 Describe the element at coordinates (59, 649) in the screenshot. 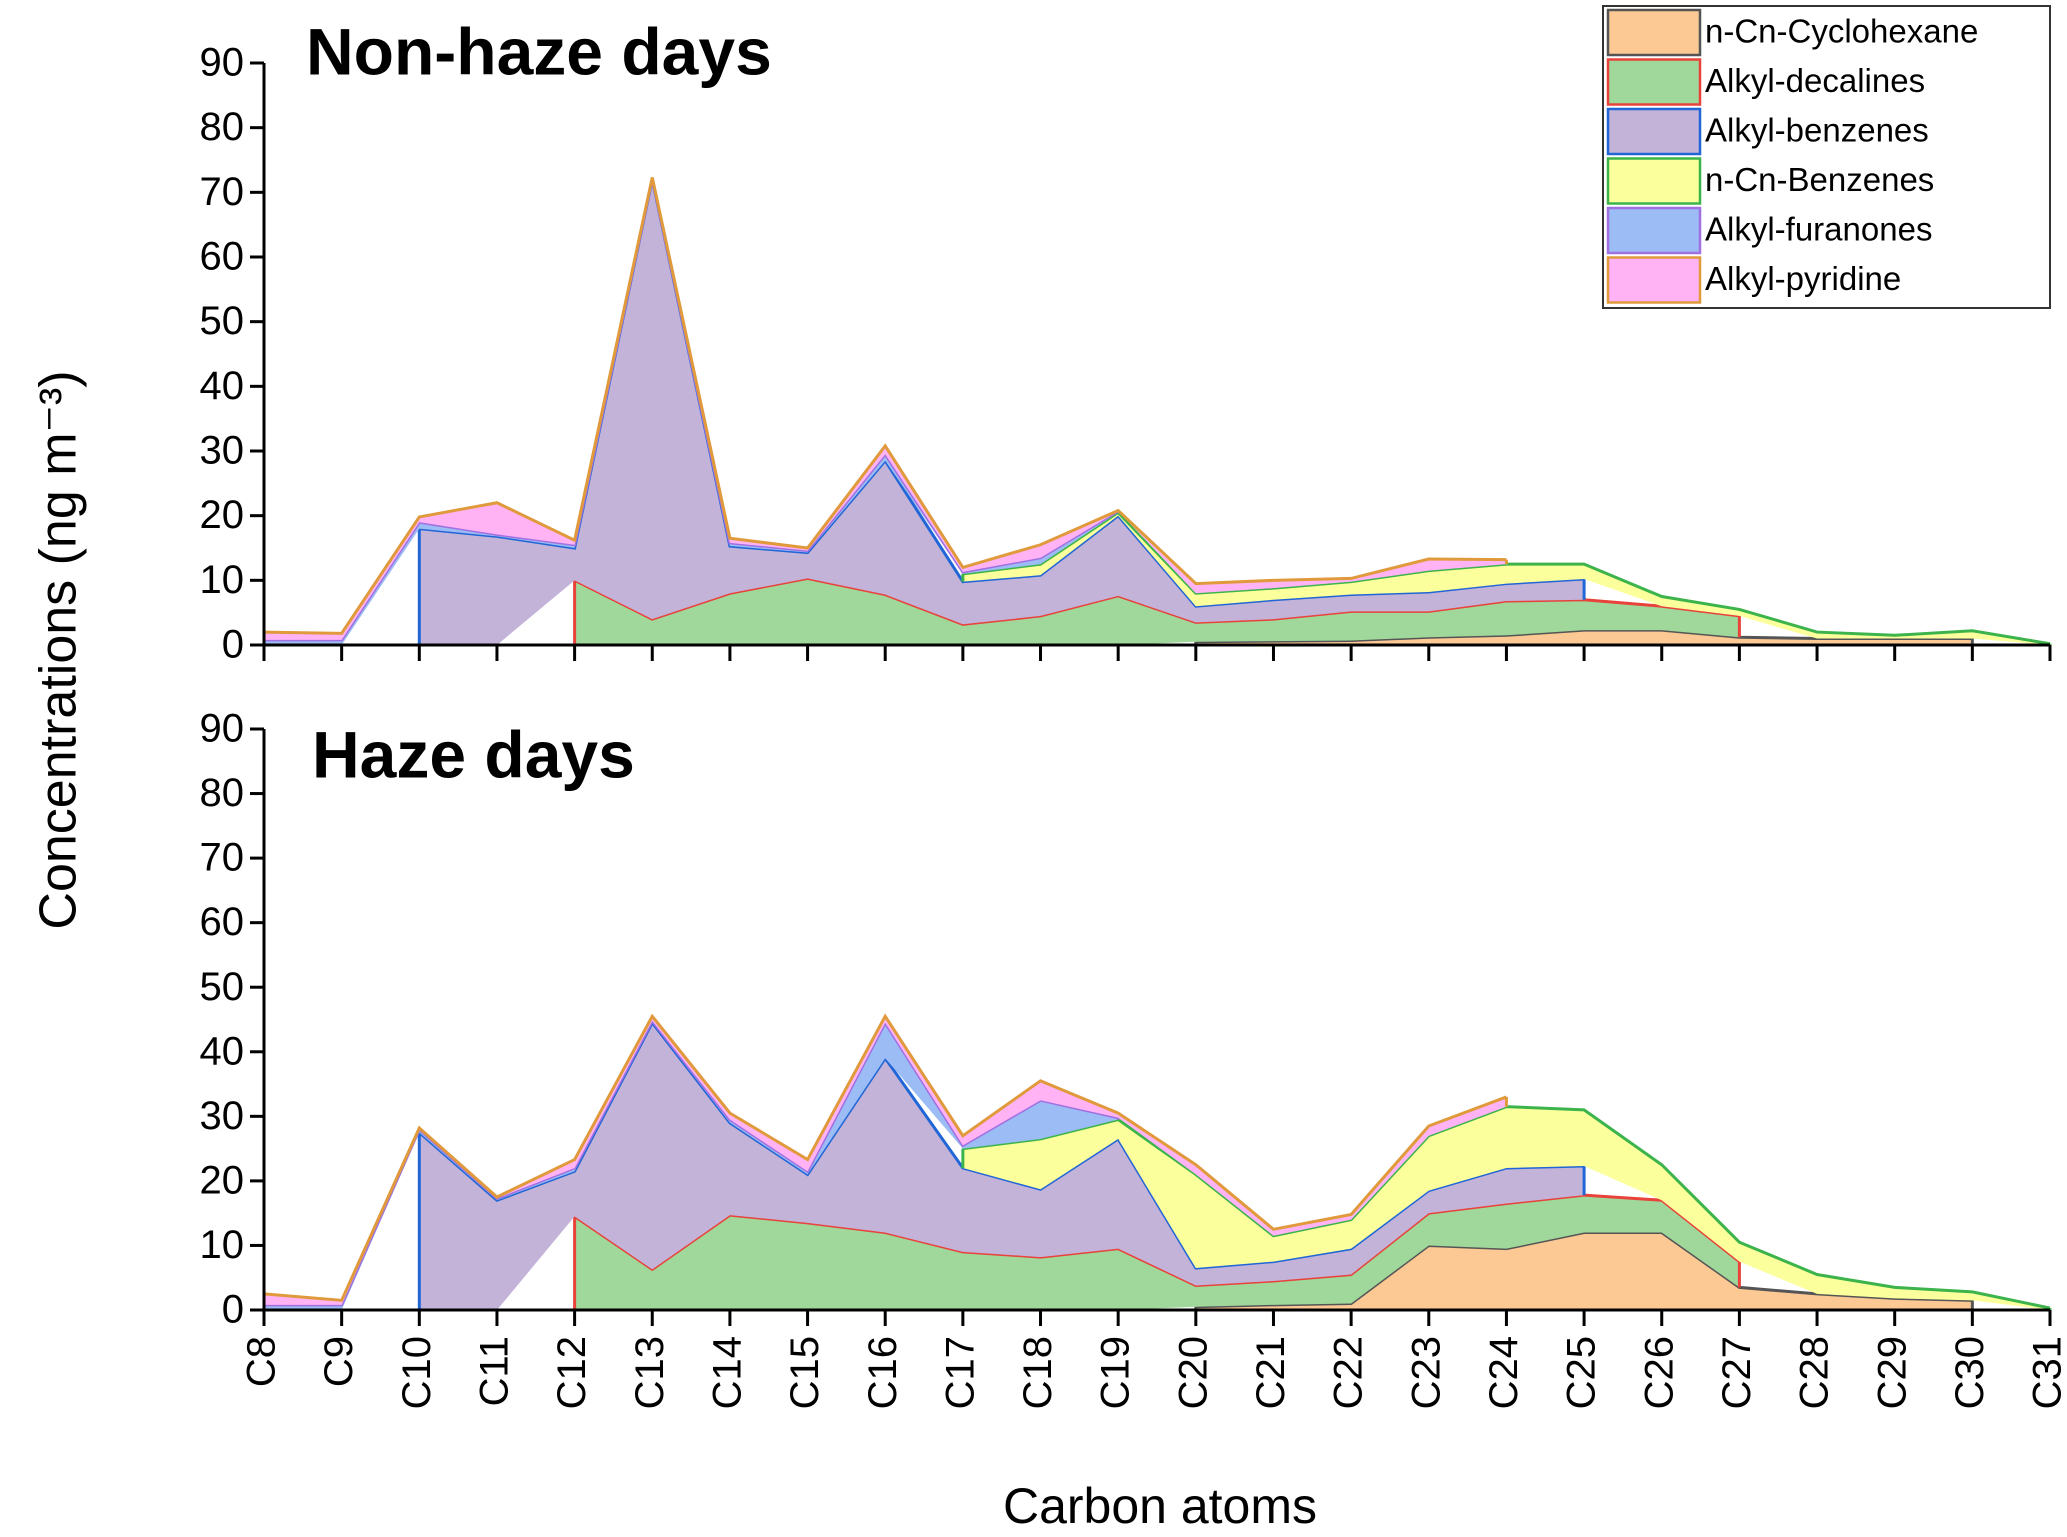

I see `y-axis-label: Concentrations (ng m⁻³)` at that location.